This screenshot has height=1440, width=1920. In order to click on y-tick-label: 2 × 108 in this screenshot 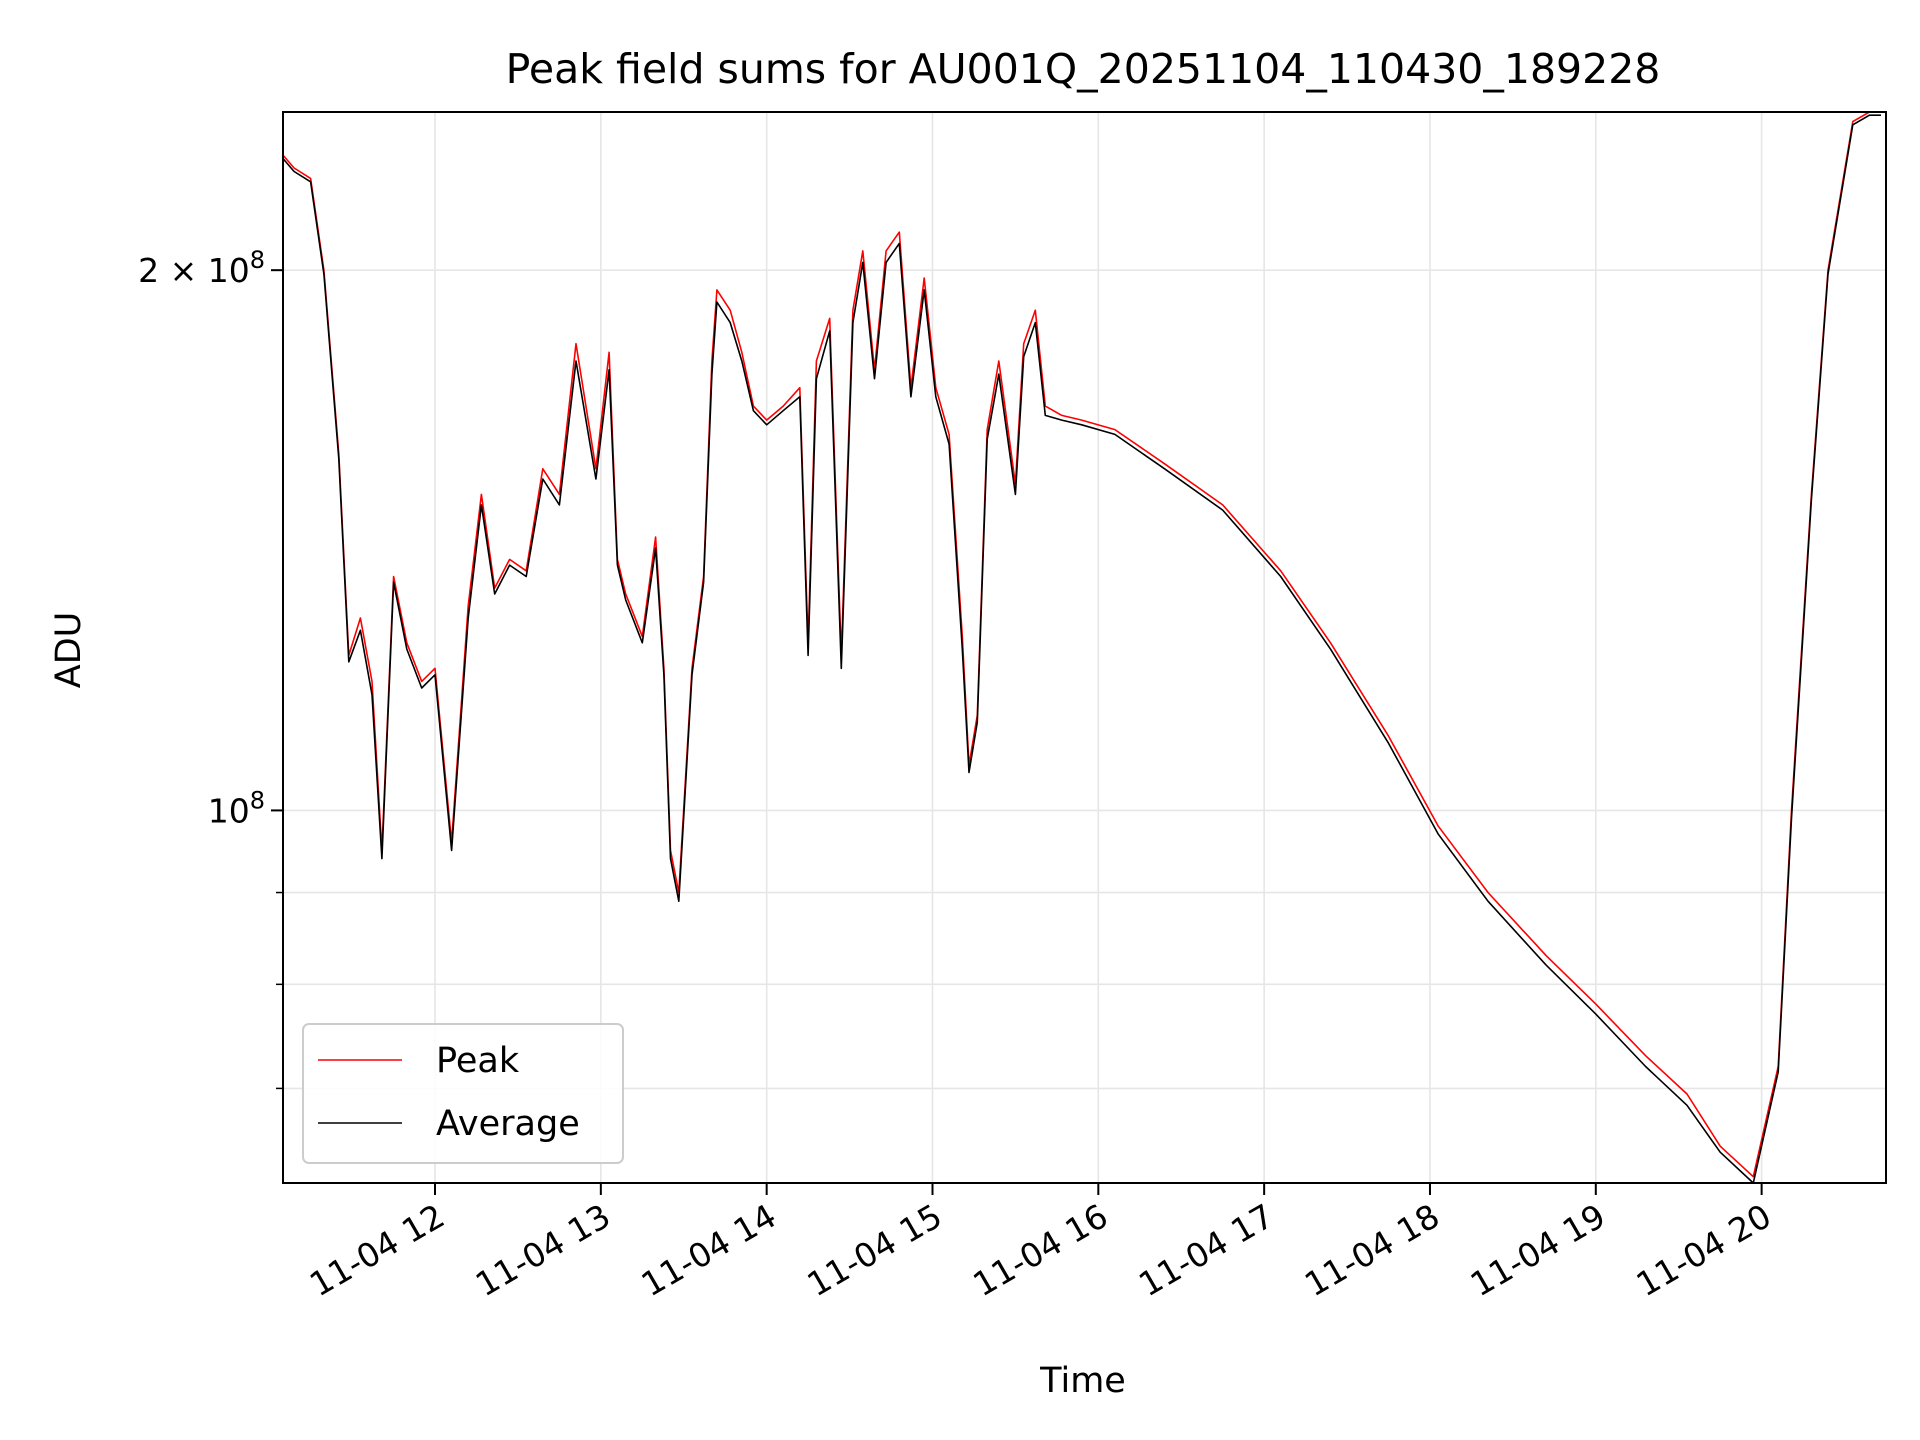, I will do `click(201, 268)`.